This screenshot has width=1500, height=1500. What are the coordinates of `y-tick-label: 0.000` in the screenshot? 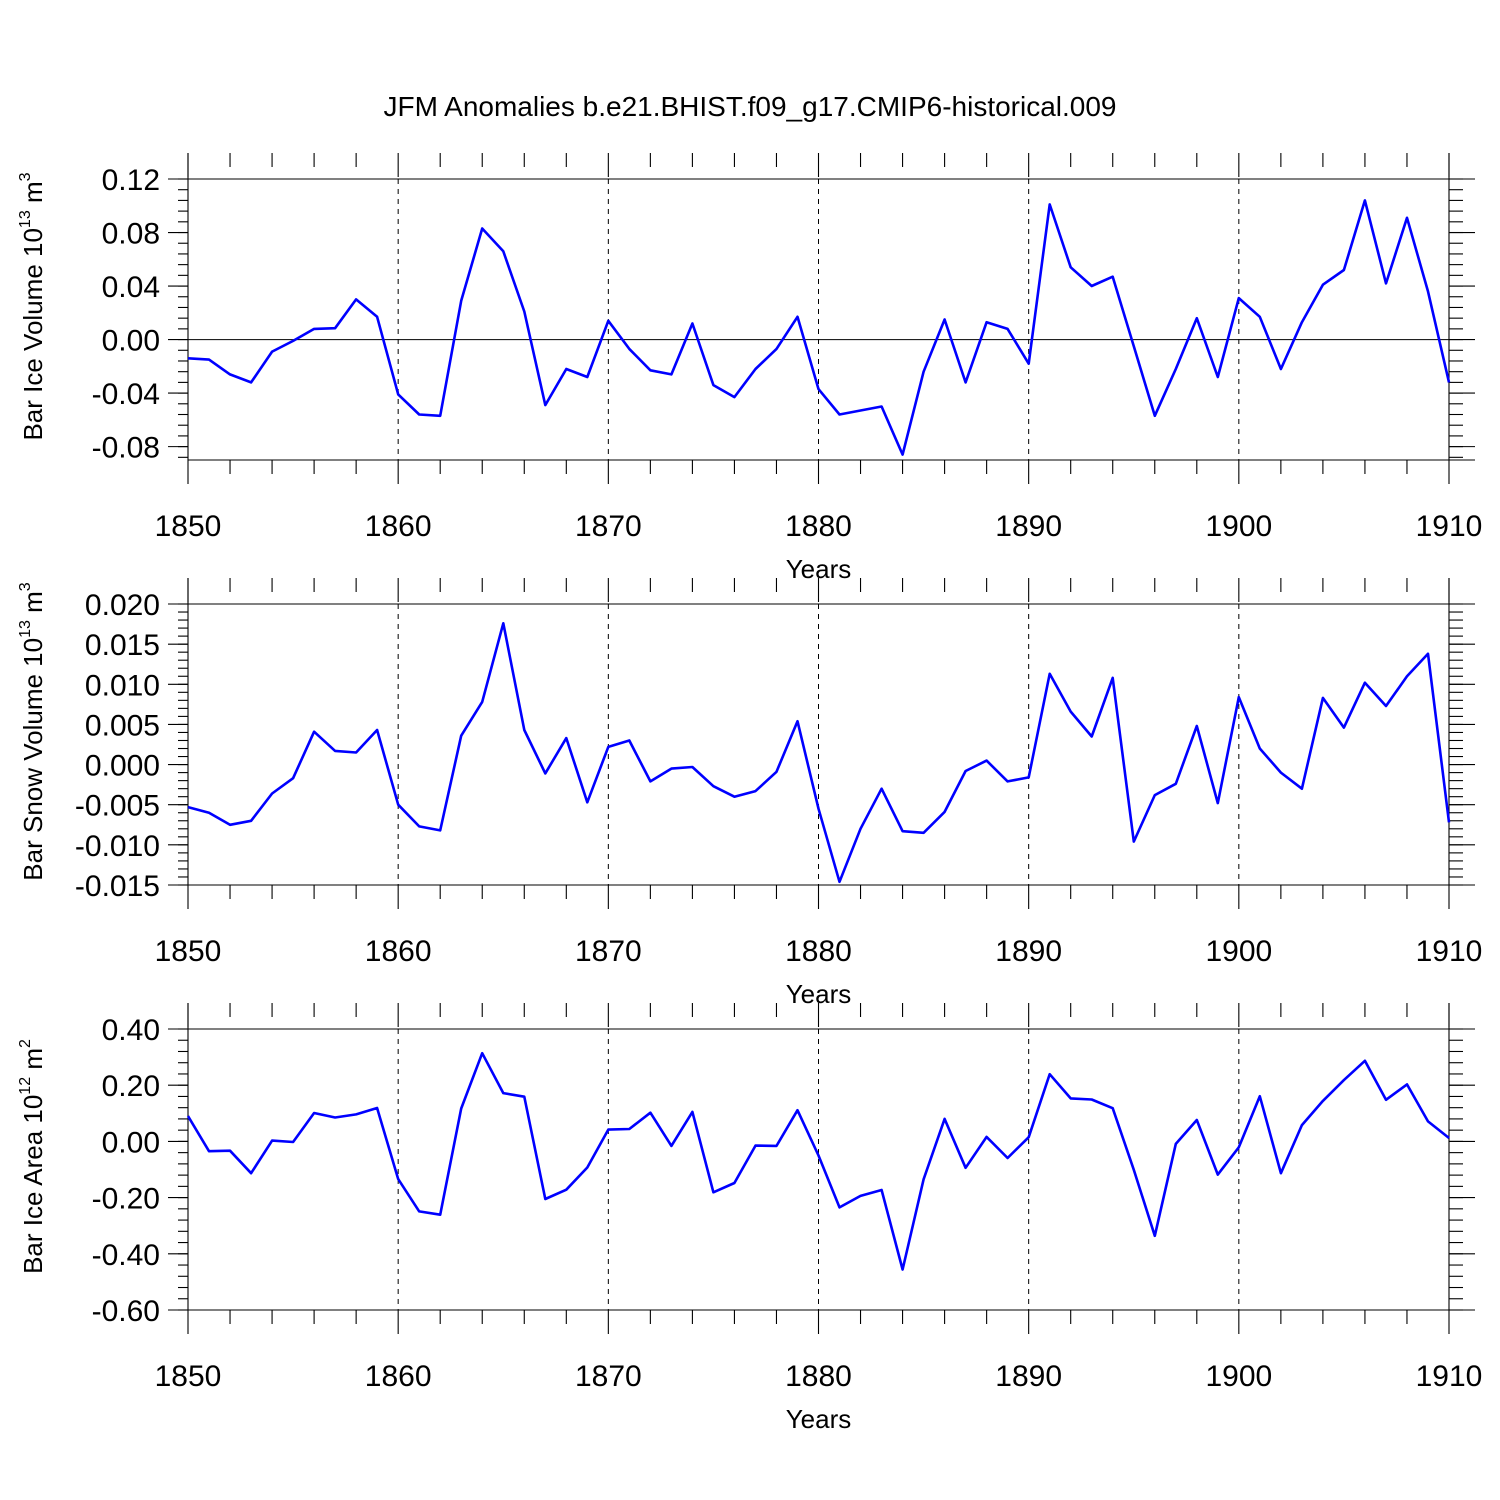 It's located at (122, 766).